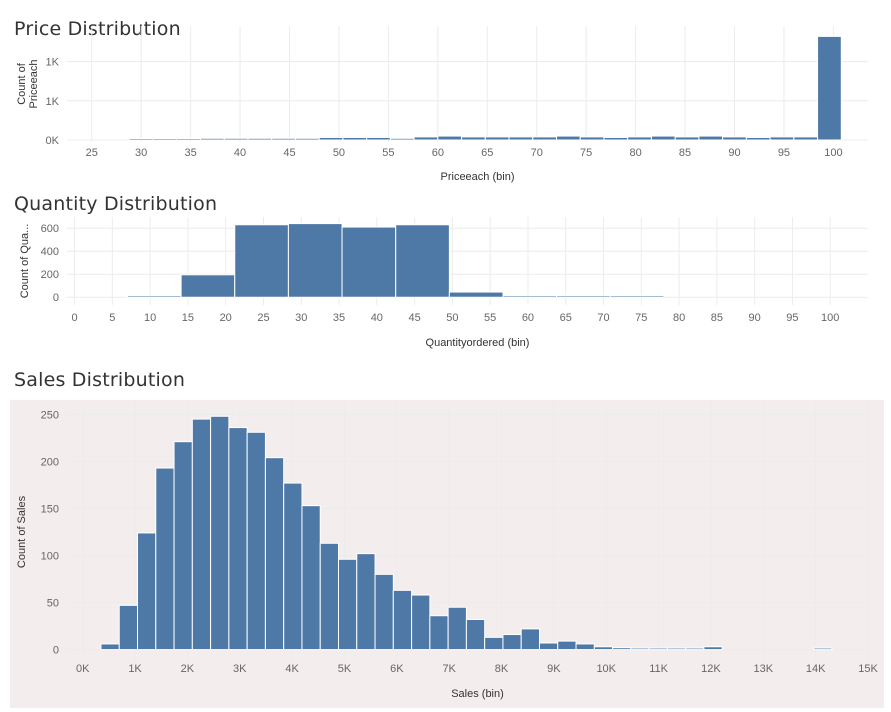  I want to click on sales-x-tick-label: 14K, so click(816, 669).